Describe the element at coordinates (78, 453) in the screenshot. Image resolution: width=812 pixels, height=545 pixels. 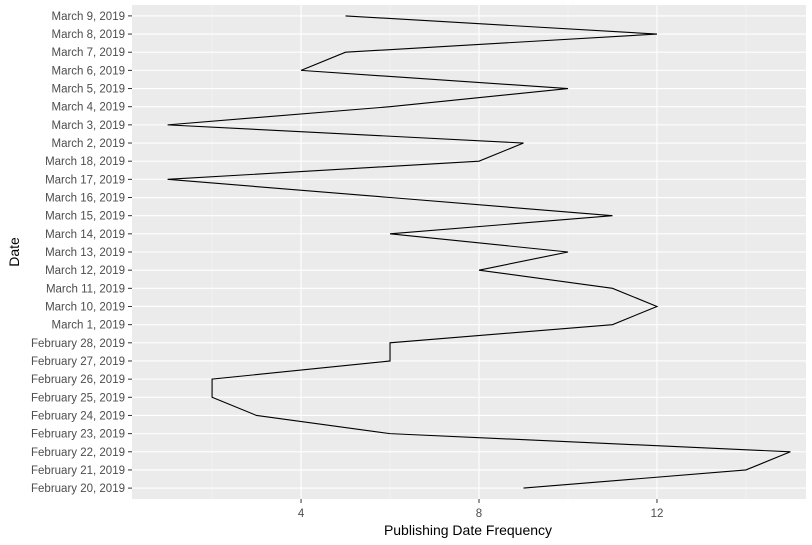
I see `y-tick-label: February 22, 2019` at that location.